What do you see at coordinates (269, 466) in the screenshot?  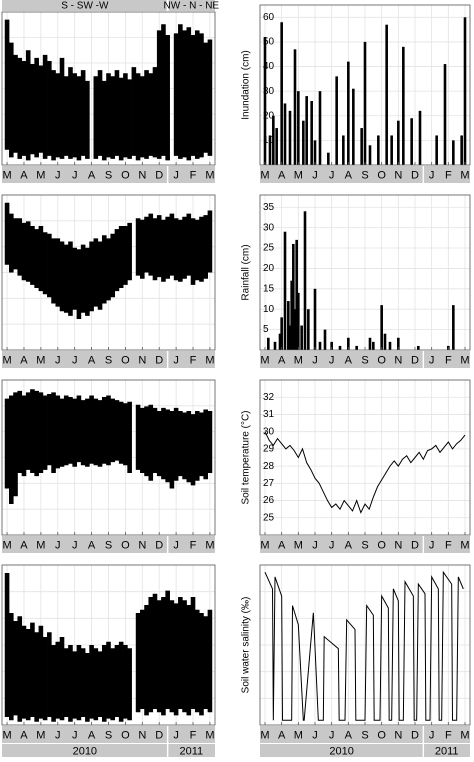 I see `y-tick-label: 28` at bounding box center [269, 466].